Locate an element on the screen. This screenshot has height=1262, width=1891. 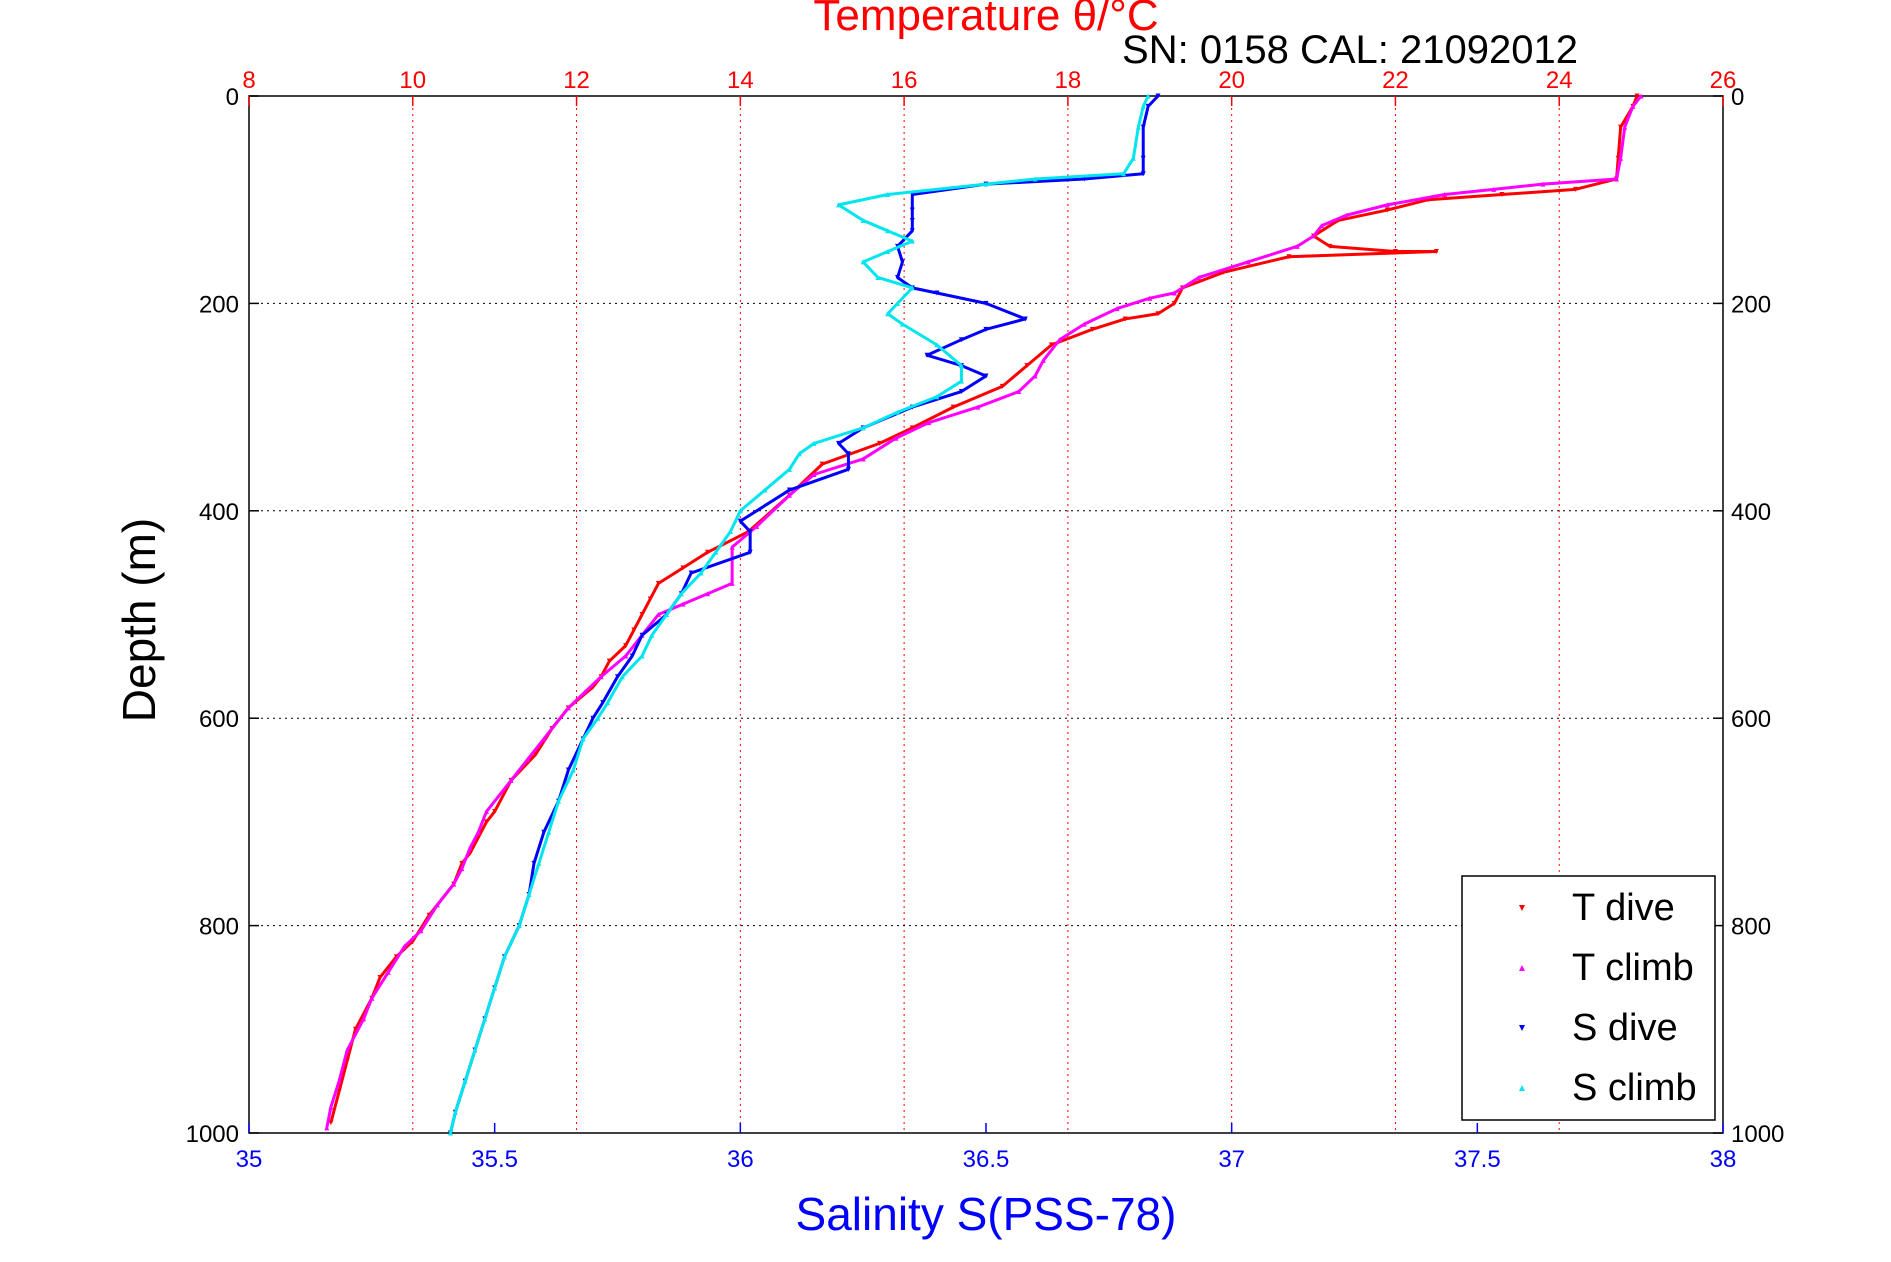
depth-tick-label-right: 200 is located at coordinates (1751, 304).